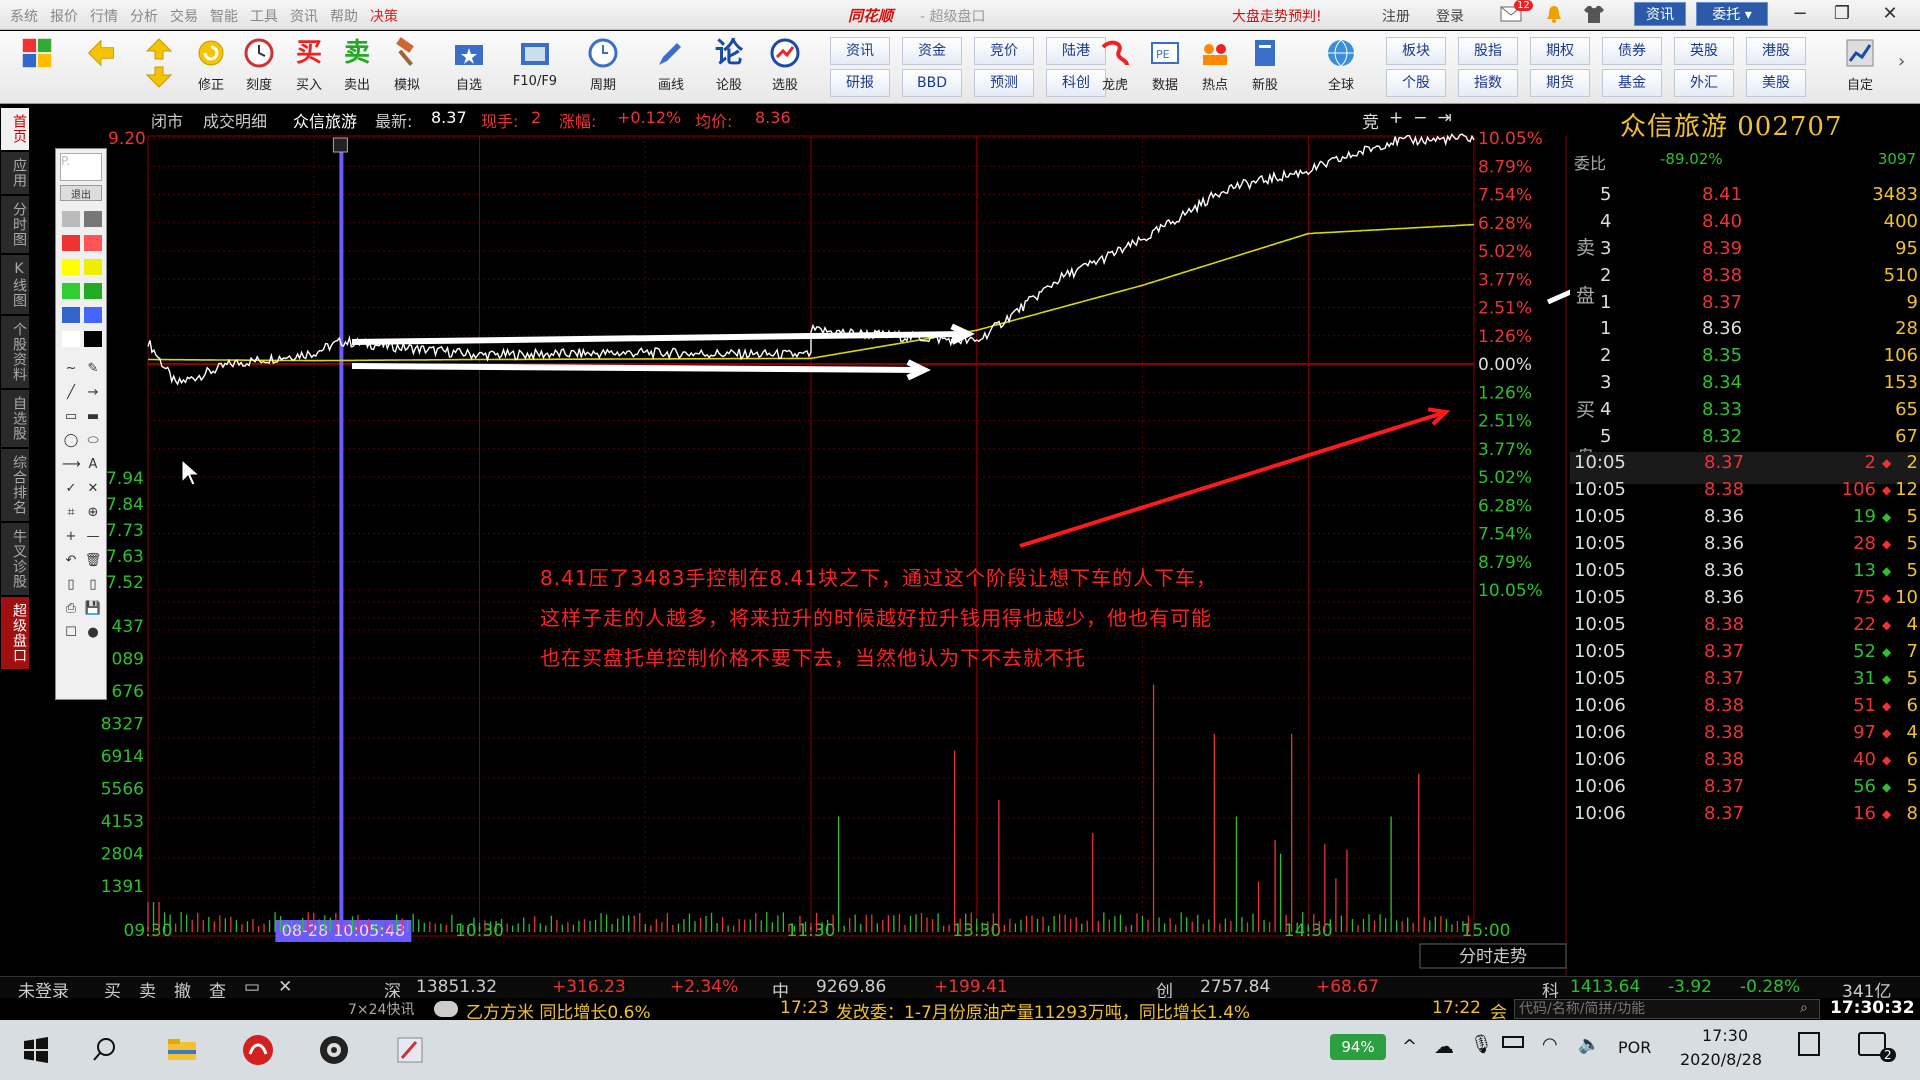 This screenshot has height=1080, width=1920. Describe the element at coordinates (535, 69) in the screenshot. I see `tool-f10: F10/F9` at that location.